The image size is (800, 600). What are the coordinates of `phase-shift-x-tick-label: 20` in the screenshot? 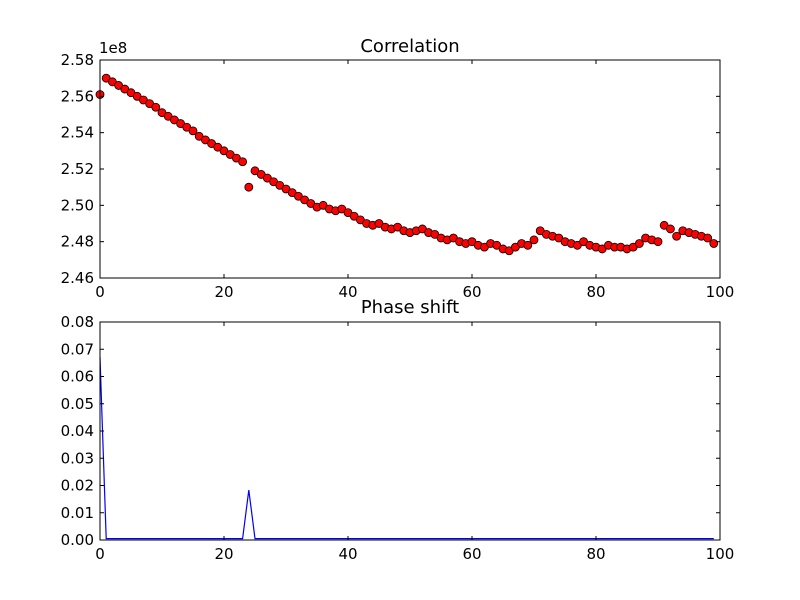 It's located at (223, 554).